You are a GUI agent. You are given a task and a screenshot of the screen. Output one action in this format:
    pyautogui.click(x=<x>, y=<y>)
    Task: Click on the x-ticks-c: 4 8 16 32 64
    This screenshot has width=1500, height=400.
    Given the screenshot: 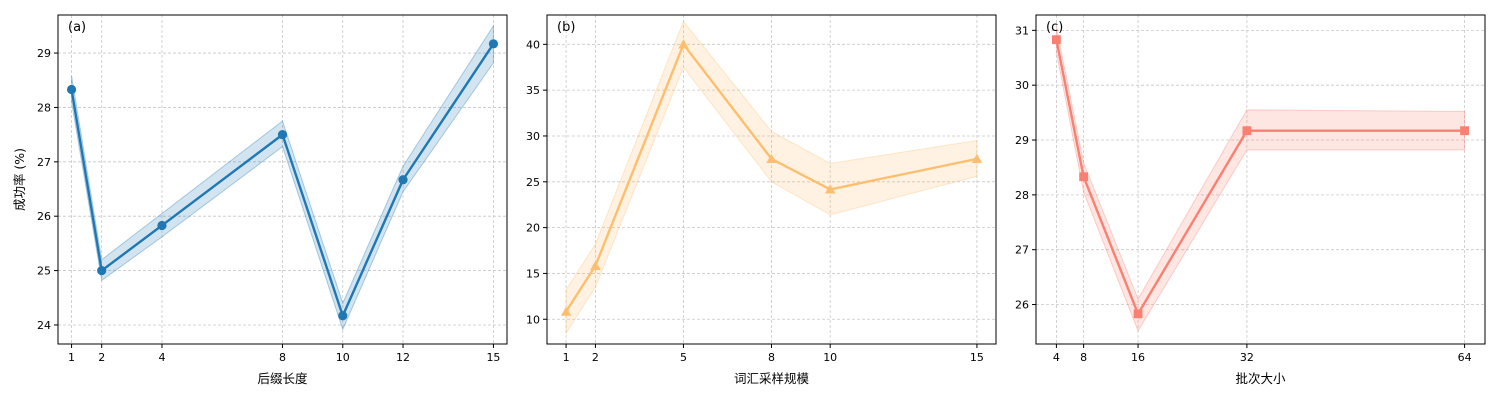 What is the action you would take?
    pyautogui.click(x=1262, y=354)
    